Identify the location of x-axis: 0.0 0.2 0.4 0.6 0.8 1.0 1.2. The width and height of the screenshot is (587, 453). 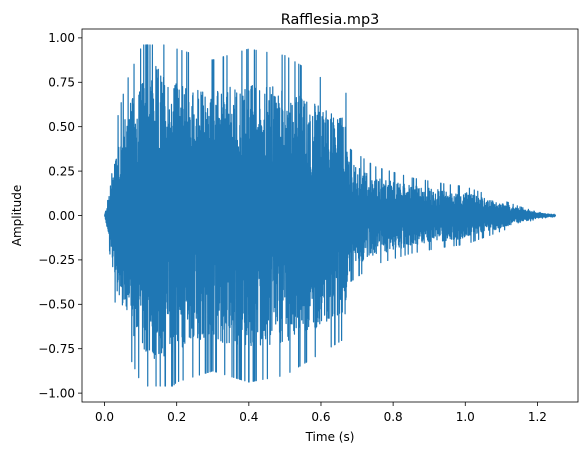
(321, 413).